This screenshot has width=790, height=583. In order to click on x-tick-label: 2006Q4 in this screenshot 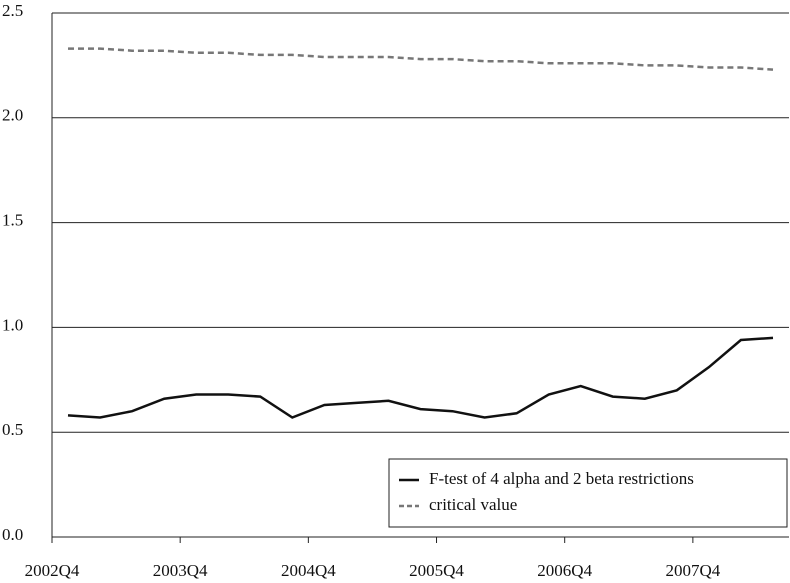, I will do `click(564, 570)`.